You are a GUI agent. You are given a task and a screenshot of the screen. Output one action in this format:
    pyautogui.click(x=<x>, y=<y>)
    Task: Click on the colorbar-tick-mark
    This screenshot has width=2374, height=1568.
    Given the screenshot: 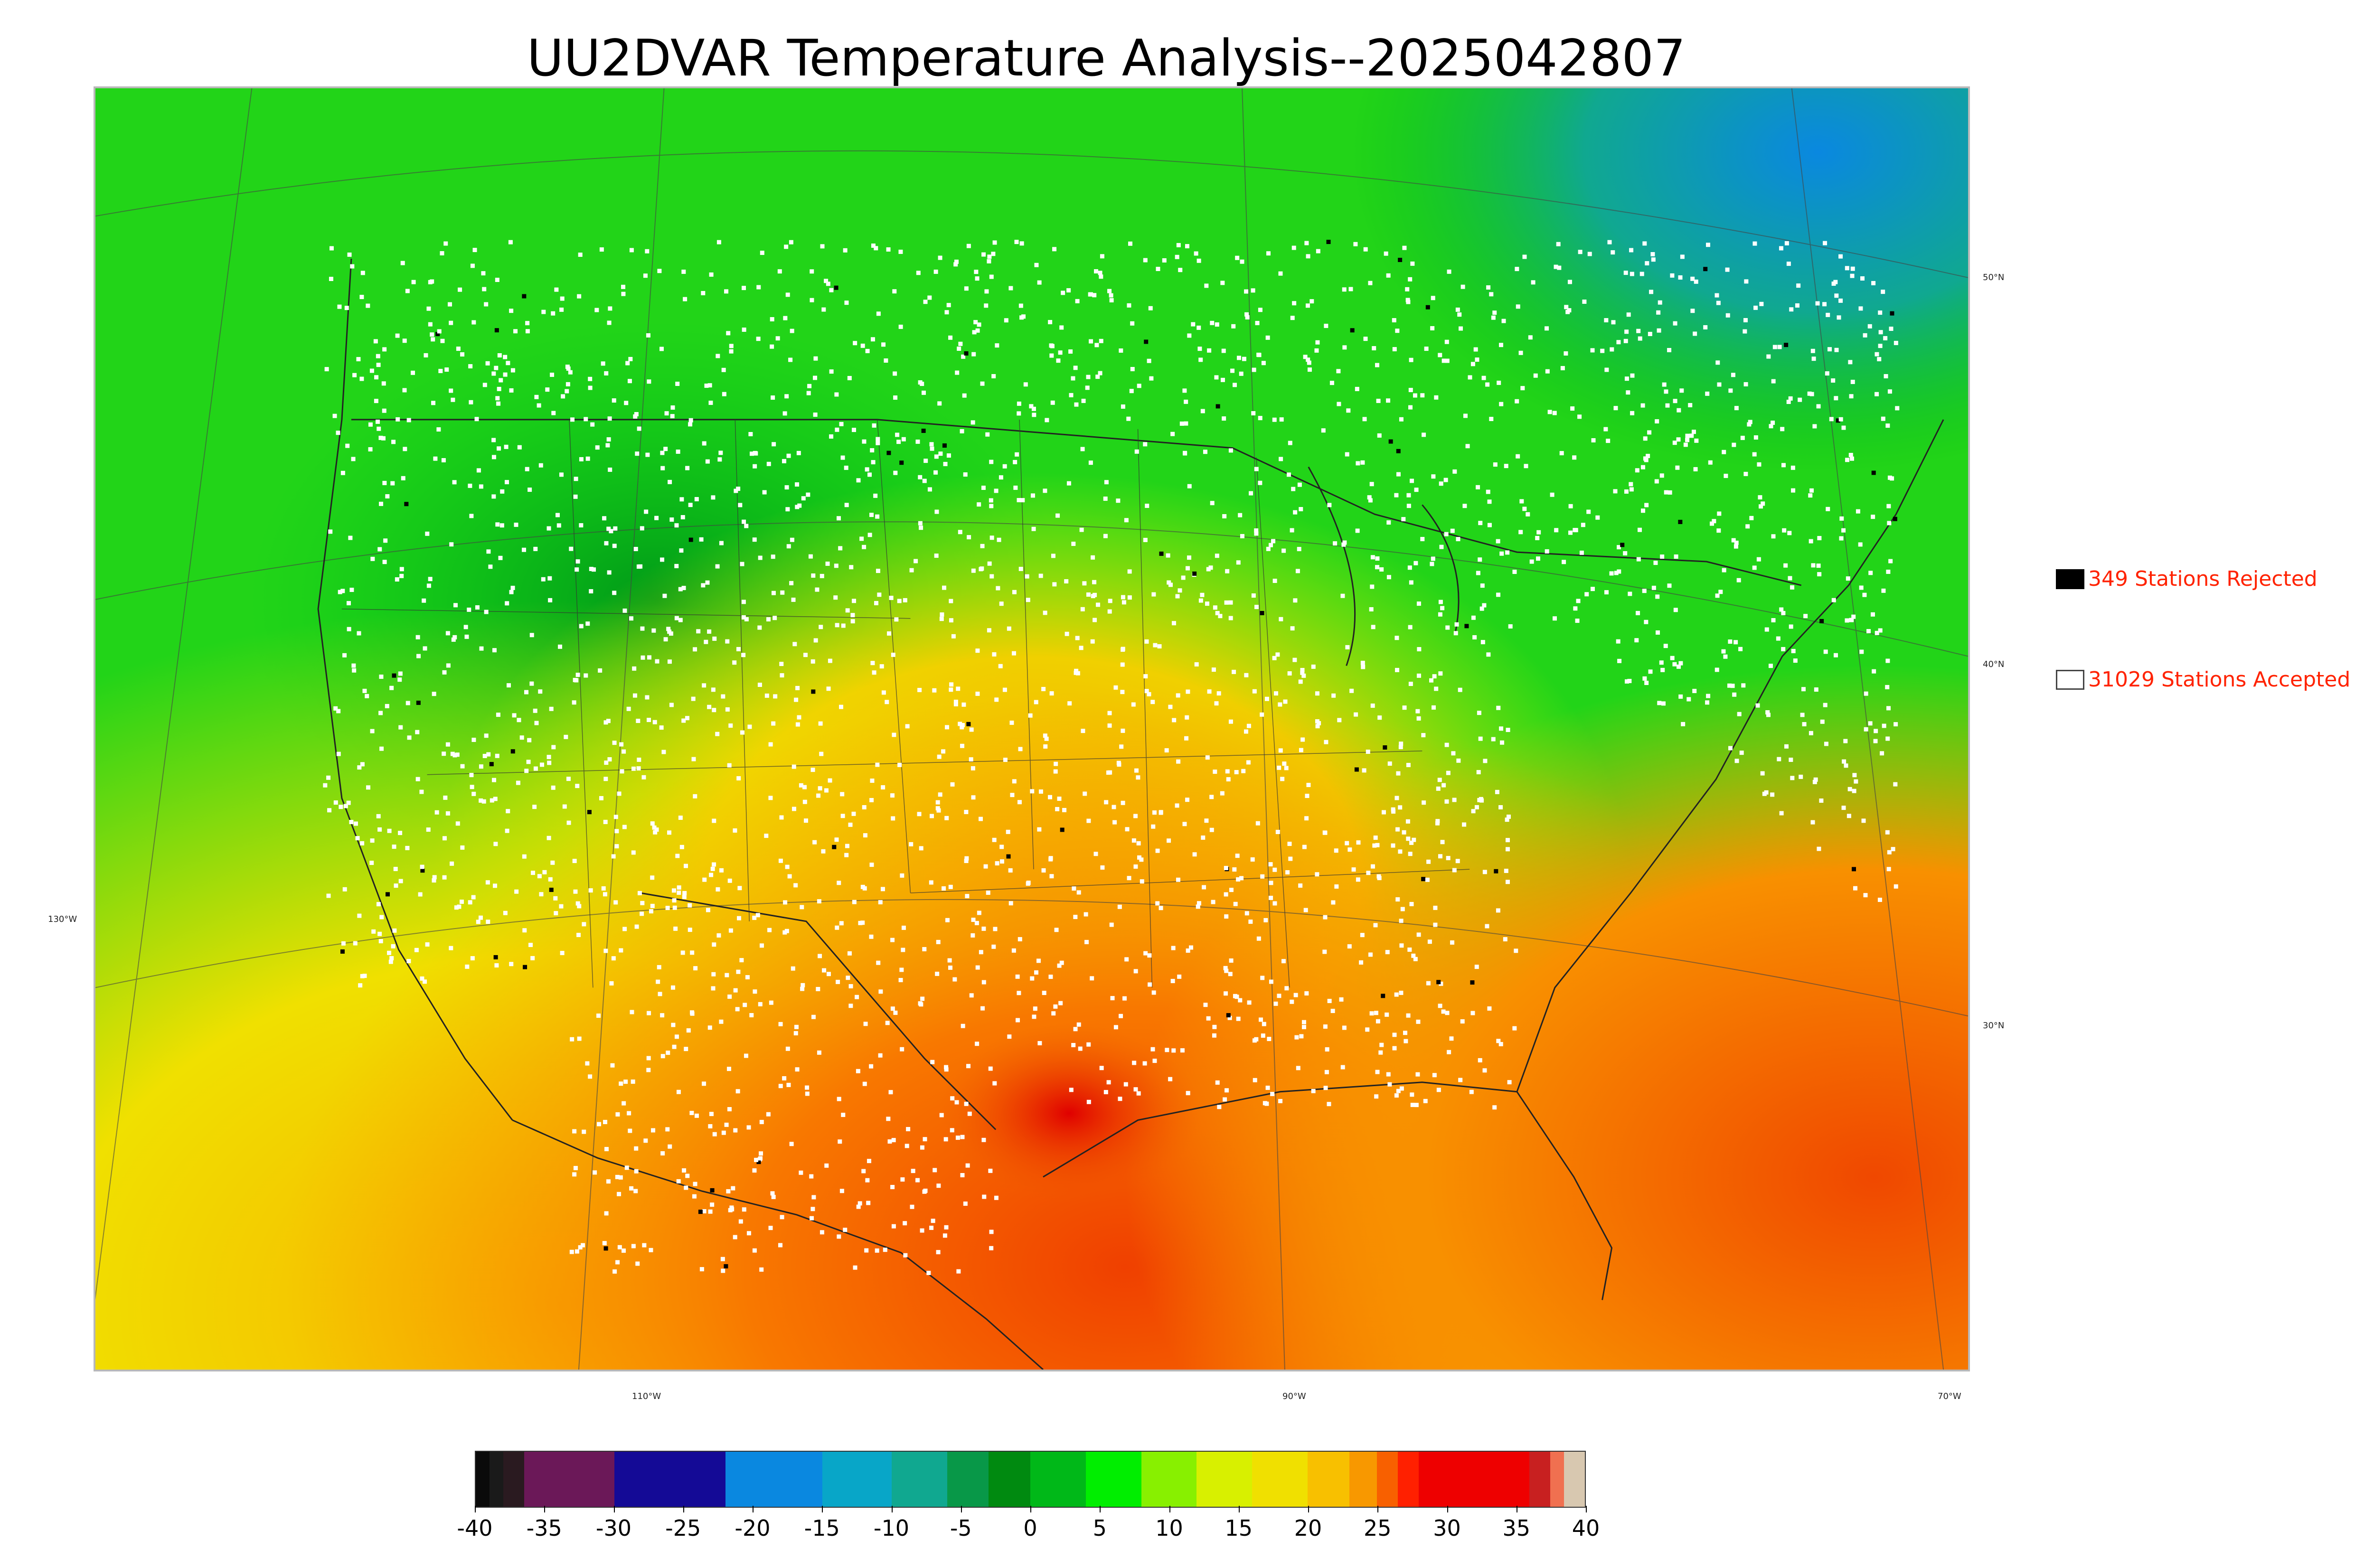 What is the action you would take?
    pyautogui.click(x=1447, y=1509)
    